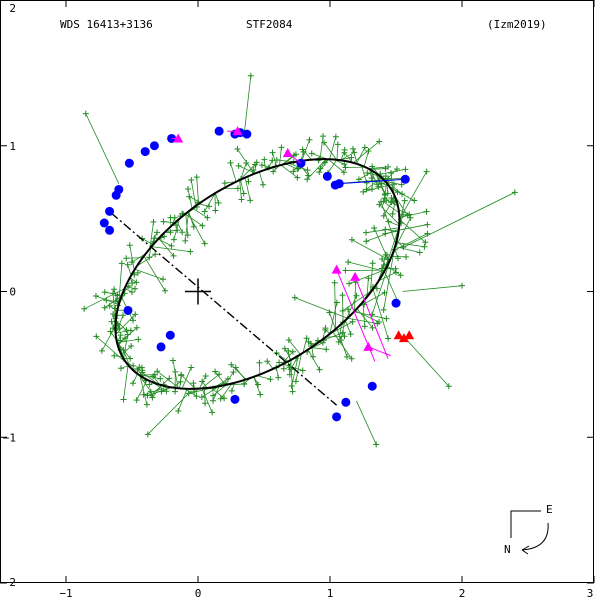 This screenshot has height=600, width=600. Describe the element at coordinates (404, 336) in the screenshot. I see `recent-measures-layer` at that location.